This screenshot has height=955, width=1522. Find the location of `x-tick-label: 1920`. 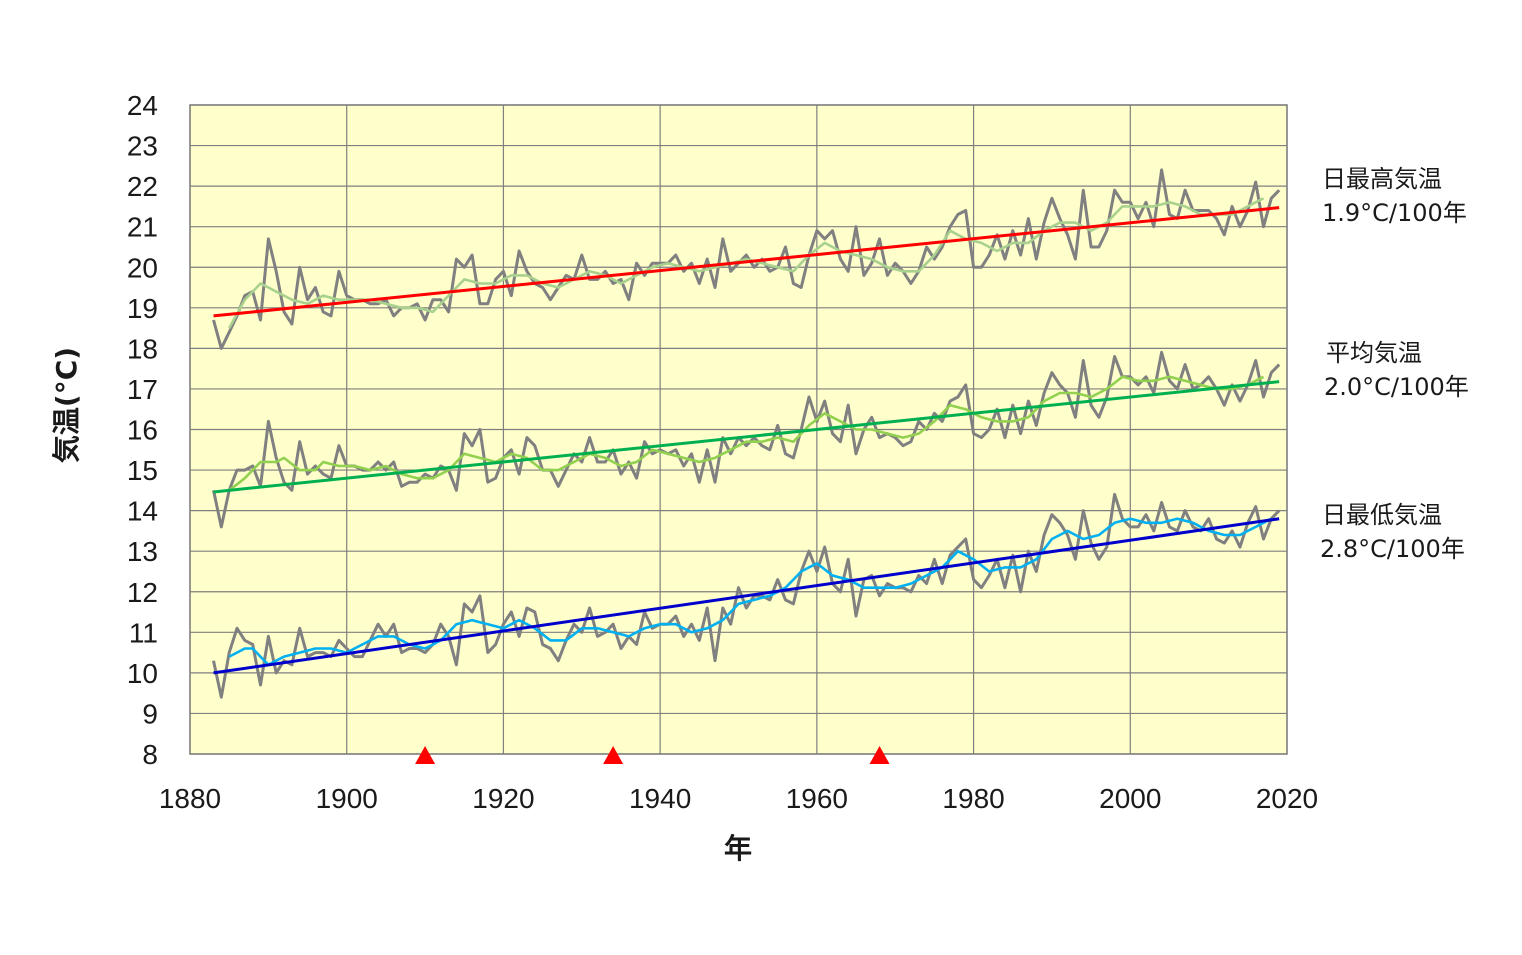

x-tick-label: 1920 is located at coordinates (503, 798).